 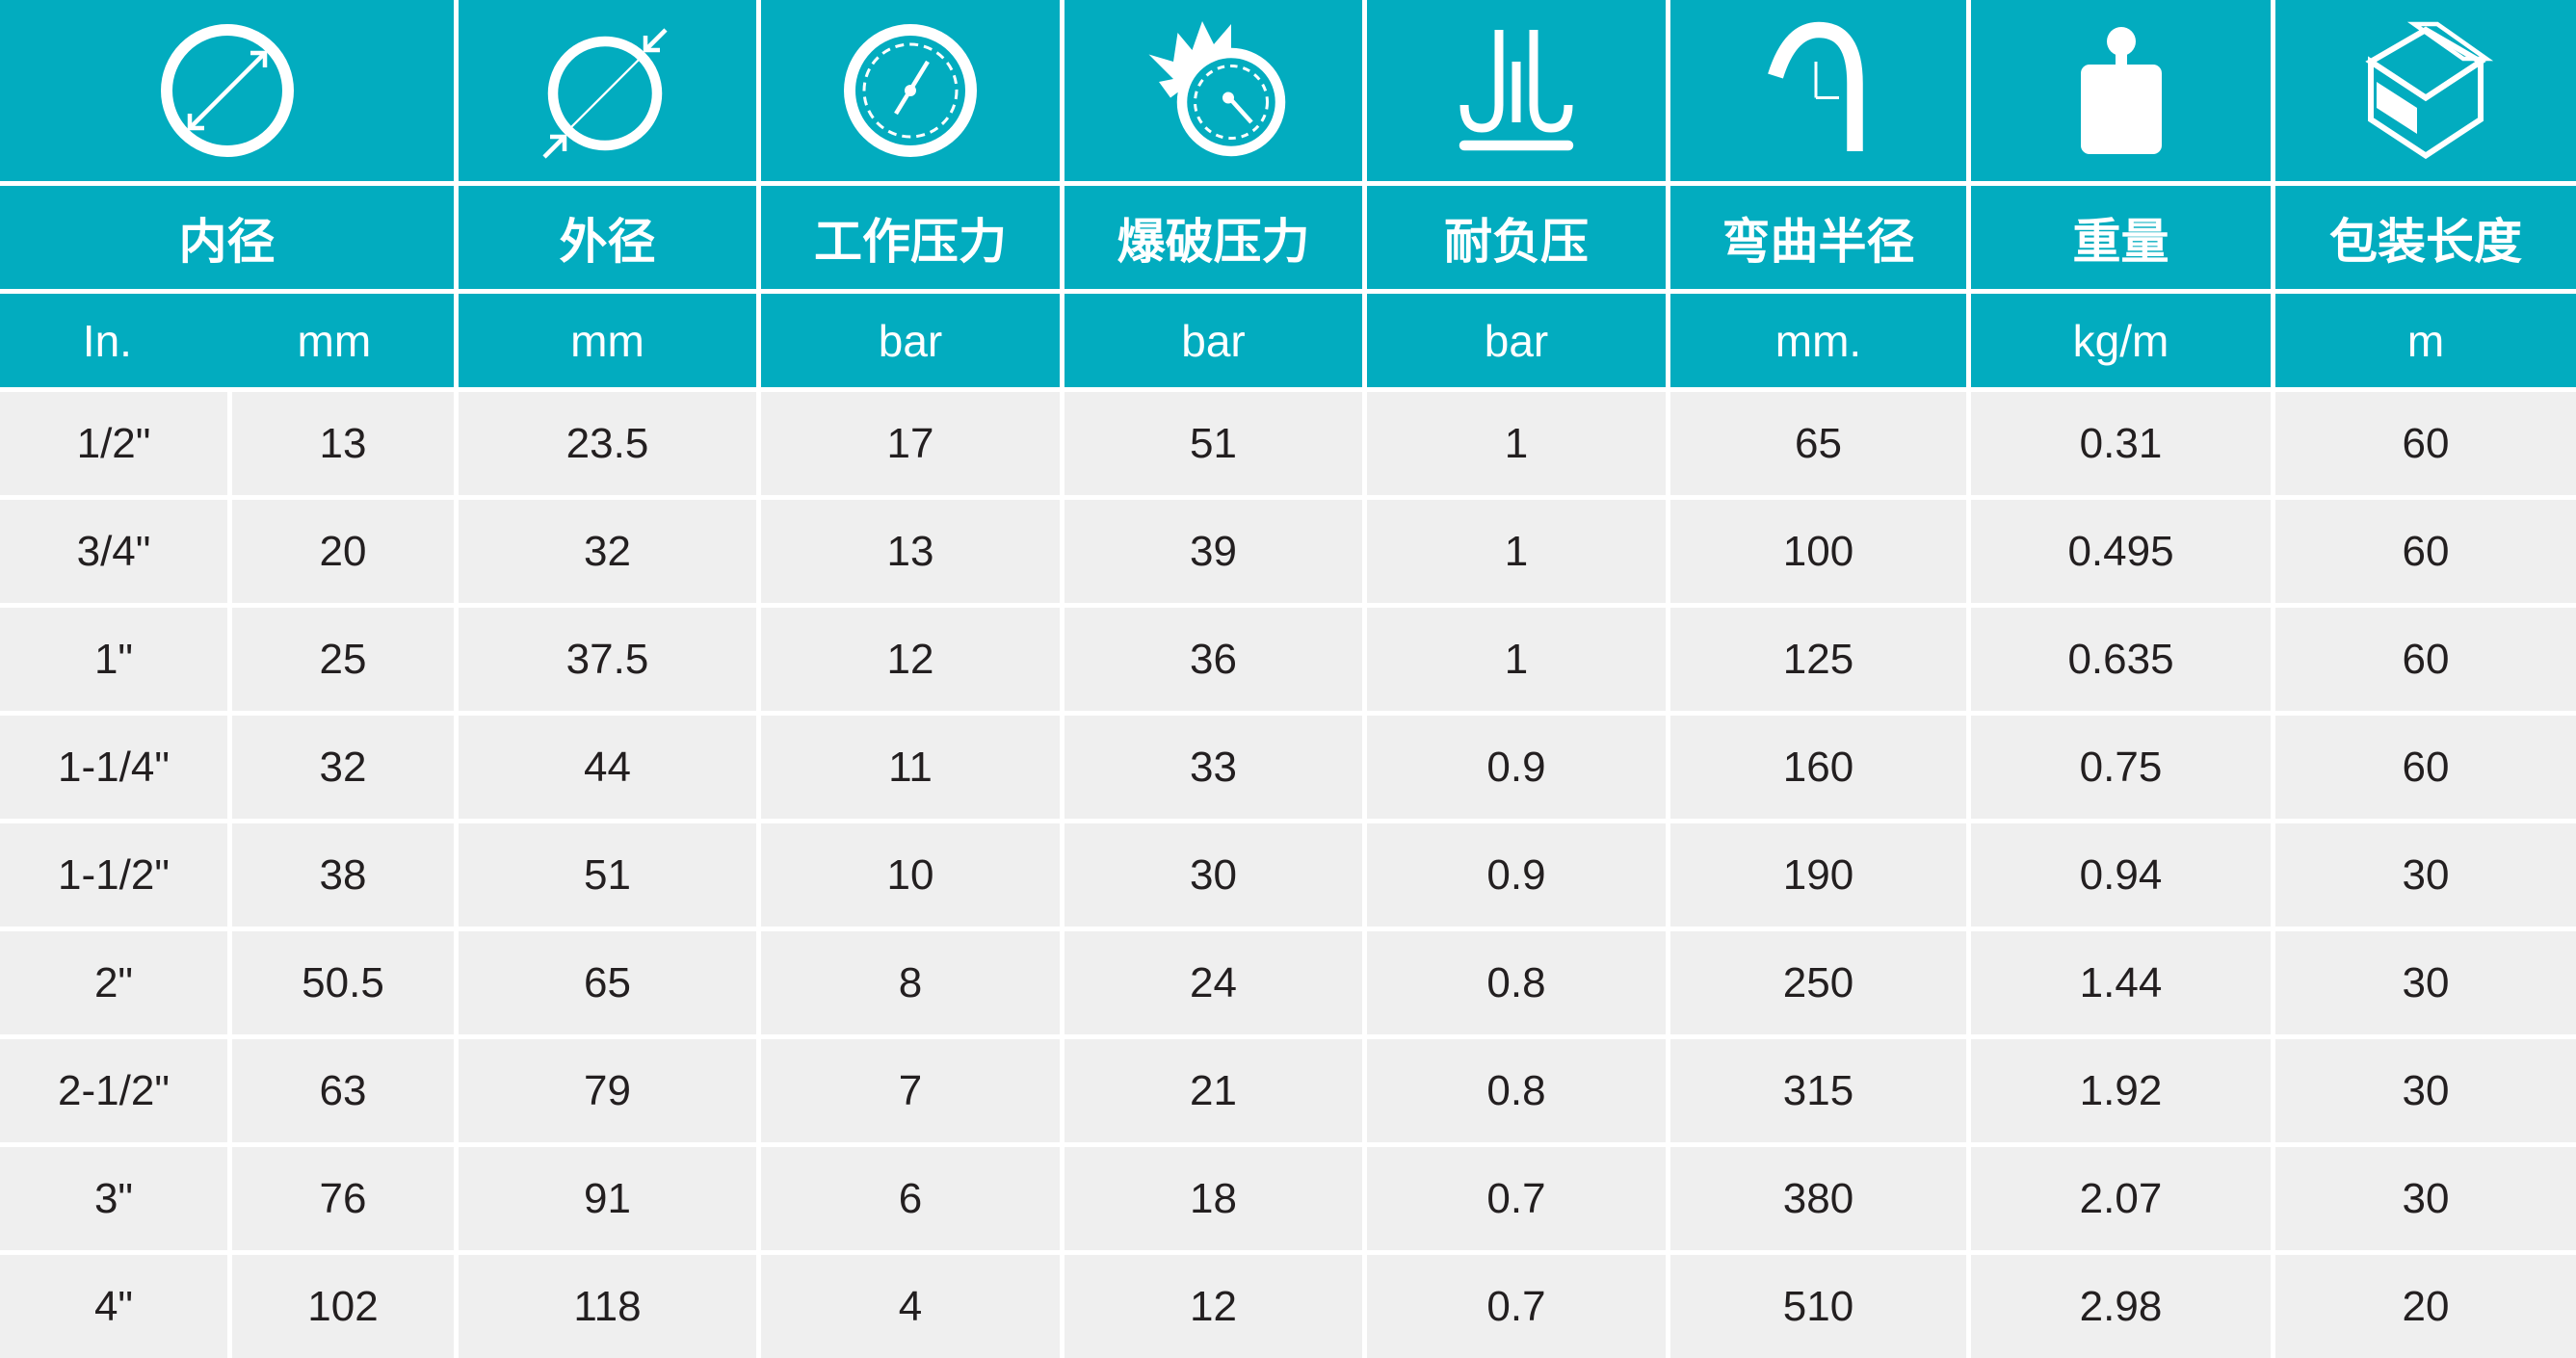 I want to click on table-cell: 250, so click(x=1818, y=982).